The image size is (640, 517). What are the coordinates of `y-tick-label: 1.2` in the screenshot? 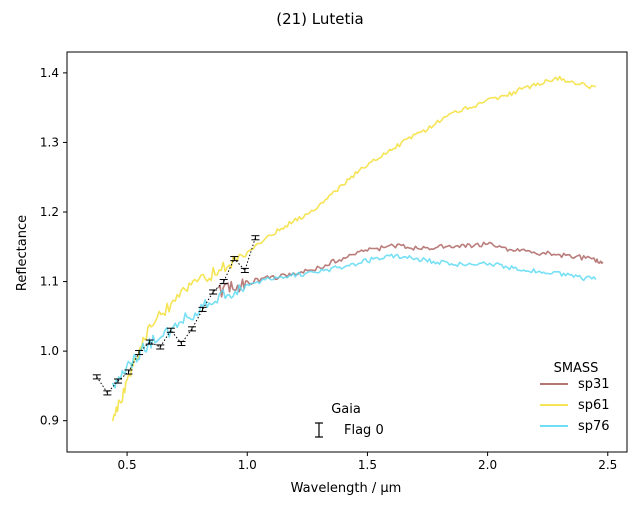 It's located at (49, 212).